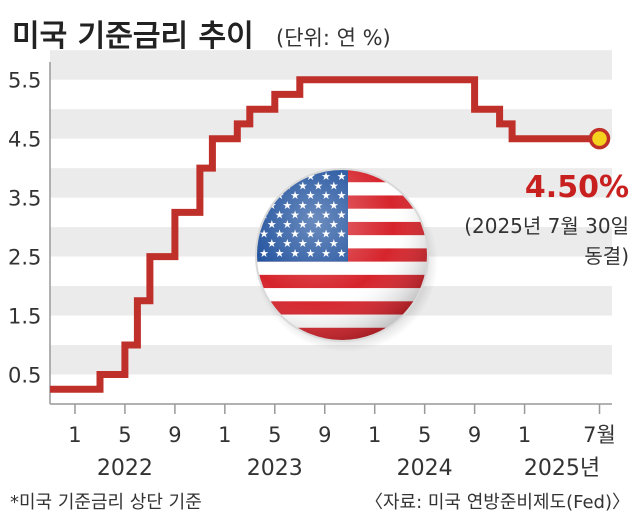 The width and height of the screenshot is (640, 525). What do you see at coordinates (599, 435) in the screenshot?
I see `x-tick-label: 7월` at bounding box center [599, 435].